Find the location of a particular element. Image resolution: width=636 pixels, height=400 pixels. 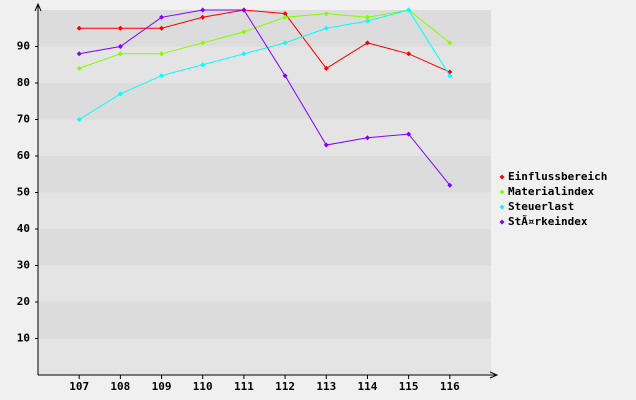

x-tick-label: 115 is located at coordinates (409, 386).